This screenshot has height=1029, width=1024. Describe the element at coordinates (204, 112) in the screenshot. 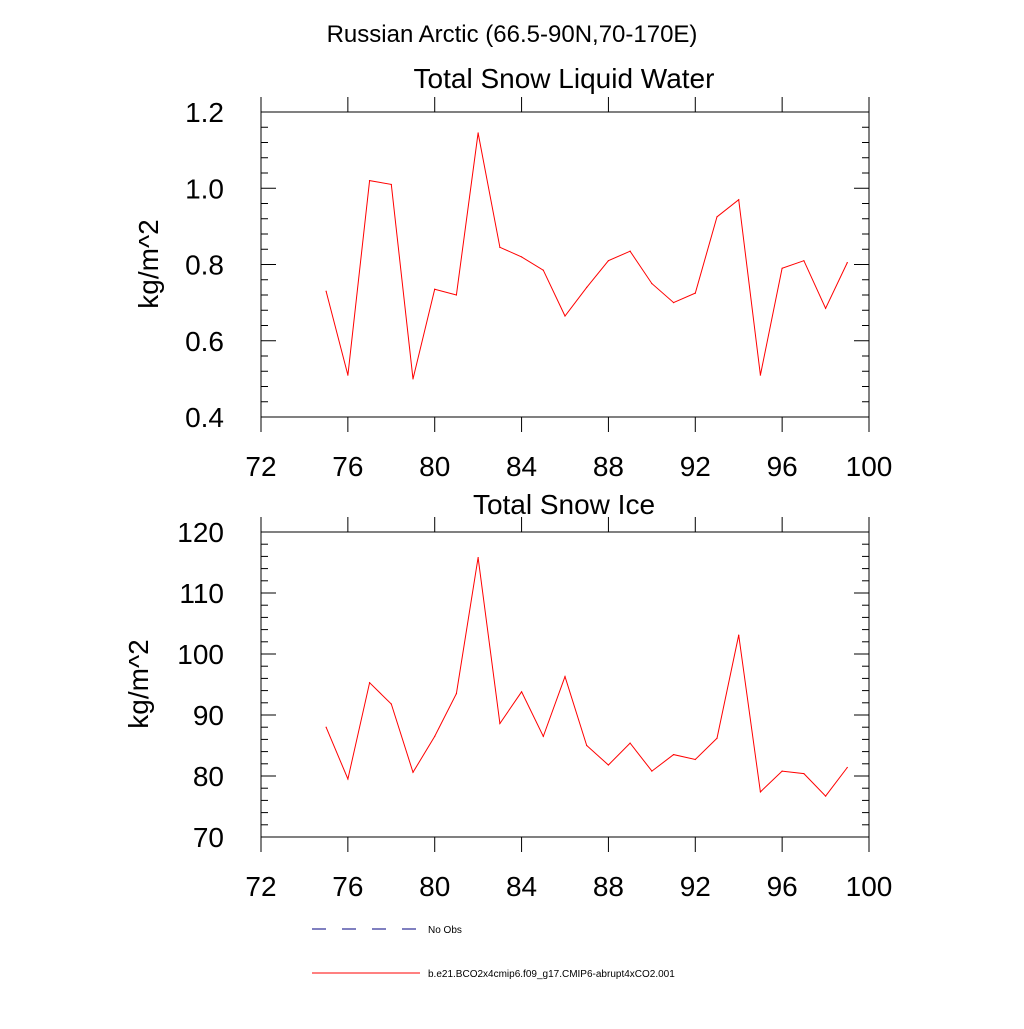

I see `y-tick-label: 1.2` at that location.